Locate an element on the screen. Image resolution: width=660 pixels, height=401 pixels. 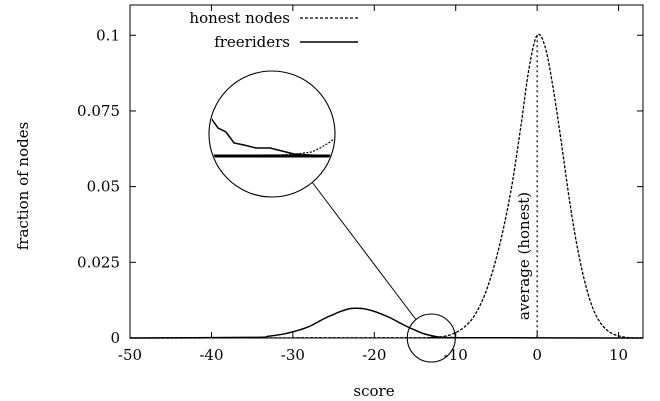
zoom-source-circle is located at coordinates (431, 338).